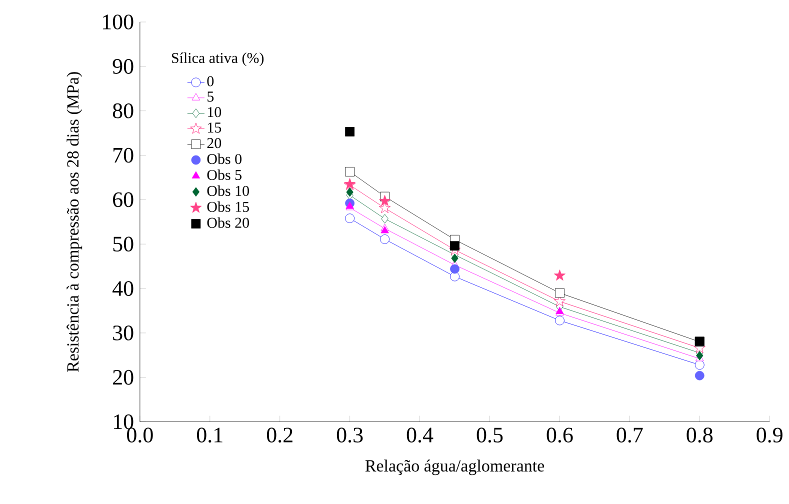 The image size is (789, 504). Describe the element at coordinates (214, 143) in the screenshot. I see `legend-label: 20` at that location.